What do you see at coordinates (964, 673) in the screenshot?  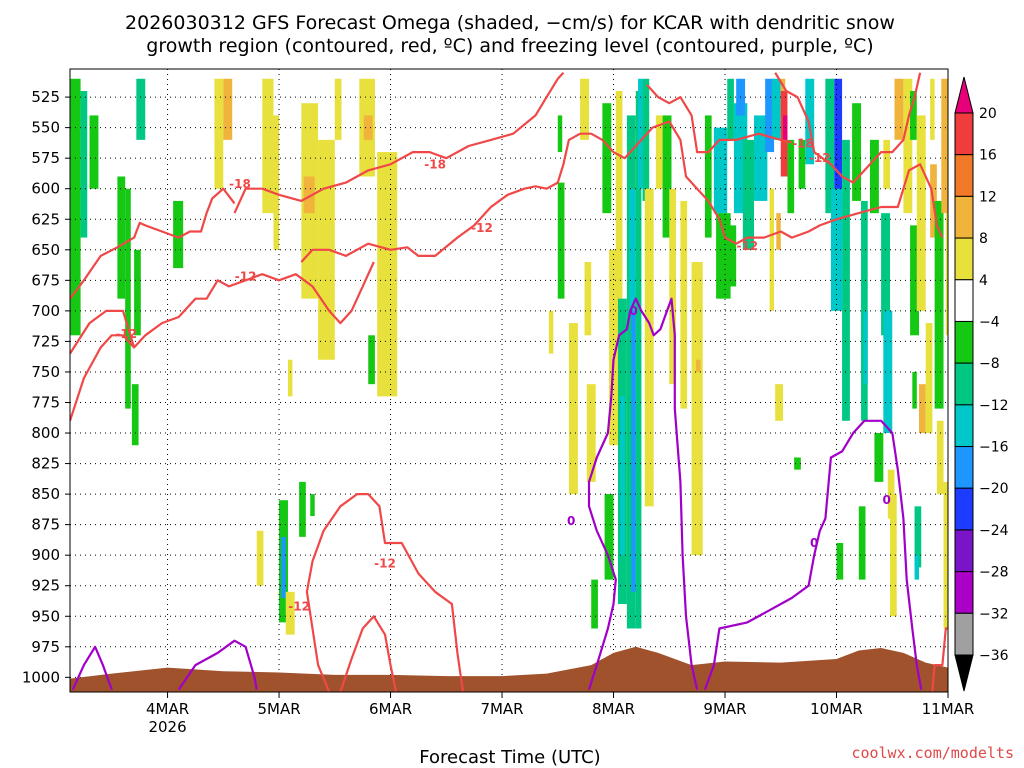 I see `colorbar-bottom-arrow` at bounding box center [964, 673].